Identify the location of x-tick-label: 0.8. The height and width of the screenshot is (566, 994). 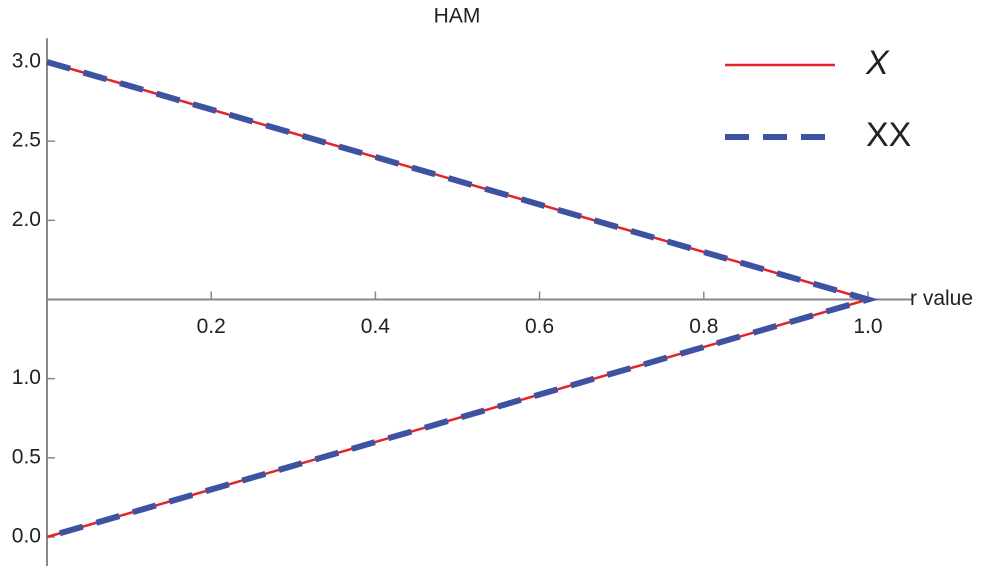
(703, 326).